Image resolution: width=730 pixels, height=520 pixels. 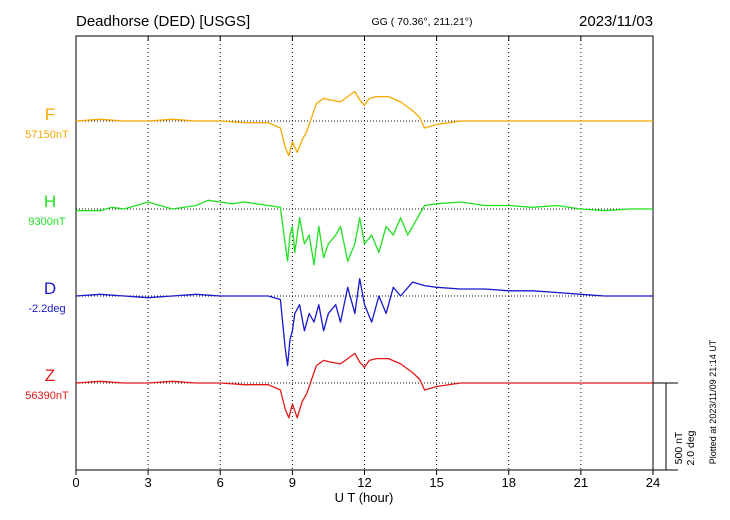 What do you see at coordinates (50, 375) in the screenshot?
I see `series-name-z: Z` at bounding box center [50, 375].